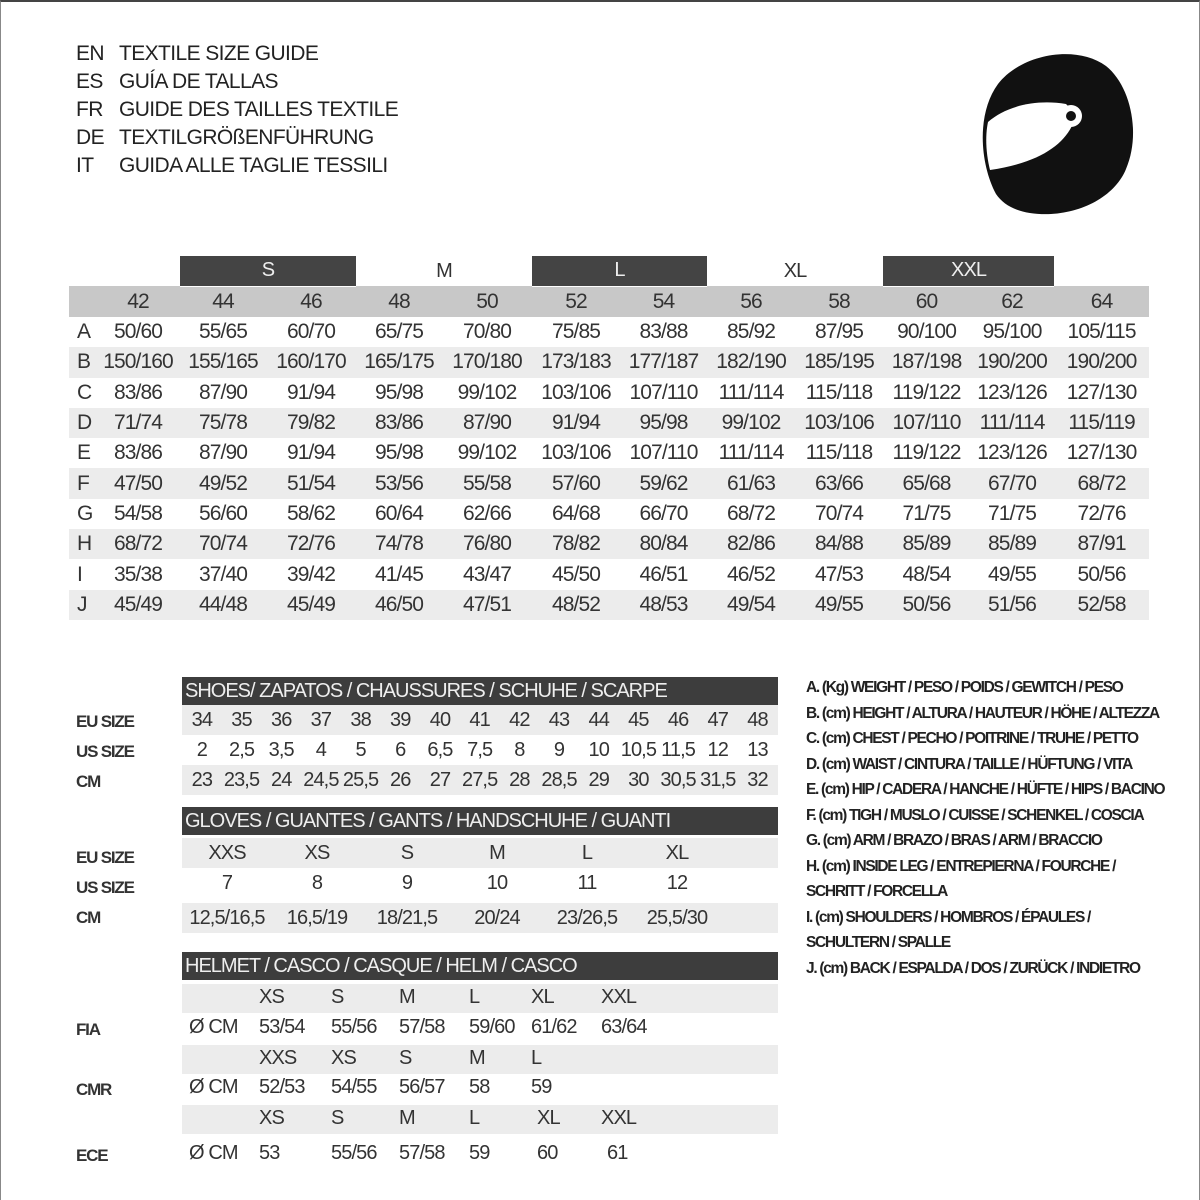  What do you see at coordinates (664, 362) in the screenshot?
I see `table-cell: 177/187` at bounding box center [664, 362].